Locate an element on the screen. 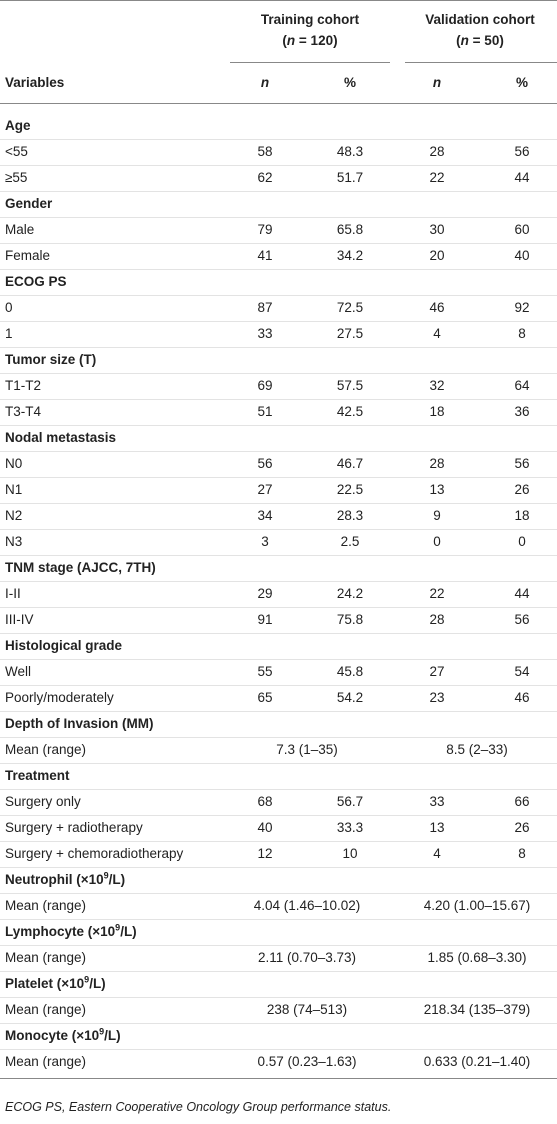  cohort-size-part: ( is located at coordinates (458, 40).